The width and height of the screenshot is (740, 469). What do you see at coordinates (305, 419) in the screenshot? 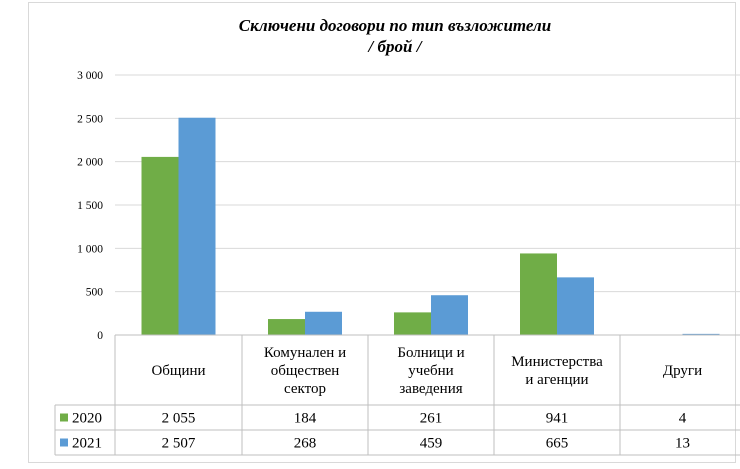
I see `data-label: 184` at bounding box center [305, 419].